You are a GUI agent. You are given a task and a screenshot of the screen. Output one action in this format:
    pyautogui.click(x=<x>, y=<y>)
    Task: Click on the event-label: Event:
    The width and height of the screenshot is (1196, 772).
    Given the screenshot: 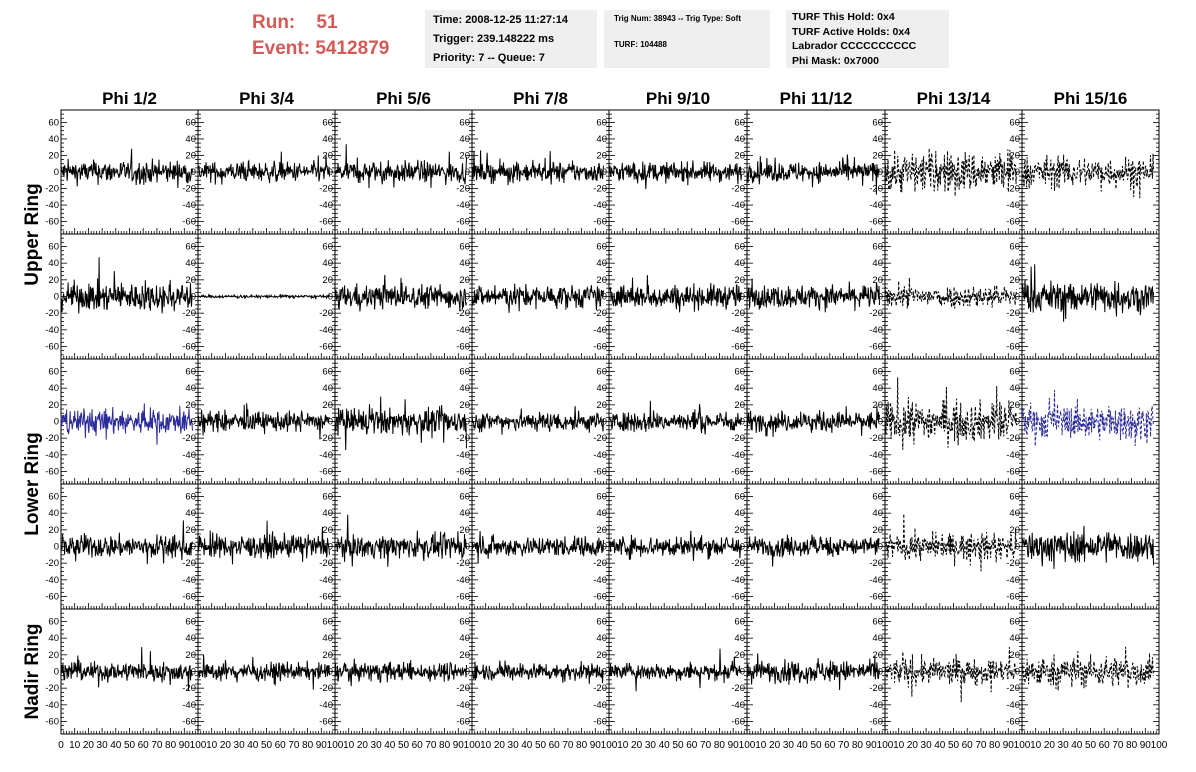 What is the action you would take?
    pyautogui.click(x=281, y=48)
    